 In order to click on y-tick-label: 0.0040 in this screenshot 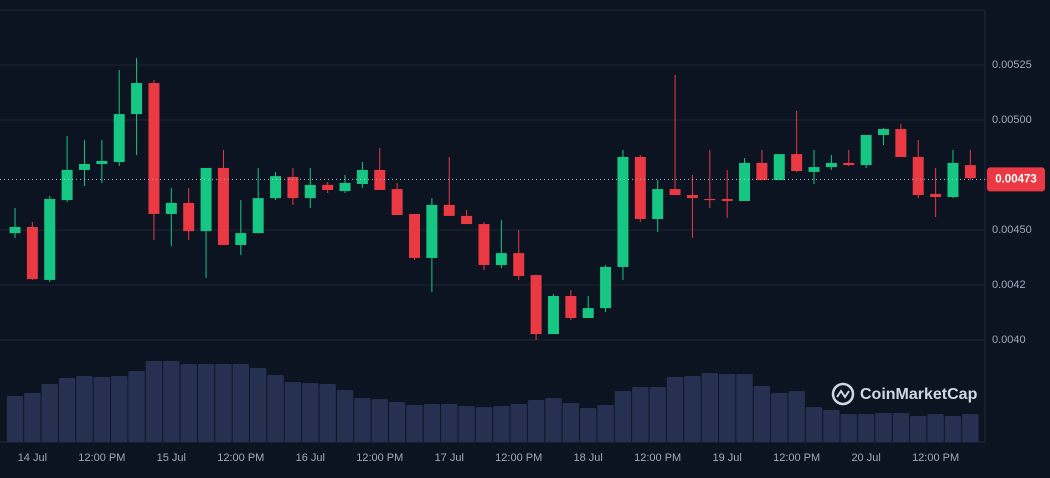, I will do `click(1009, 340)`.